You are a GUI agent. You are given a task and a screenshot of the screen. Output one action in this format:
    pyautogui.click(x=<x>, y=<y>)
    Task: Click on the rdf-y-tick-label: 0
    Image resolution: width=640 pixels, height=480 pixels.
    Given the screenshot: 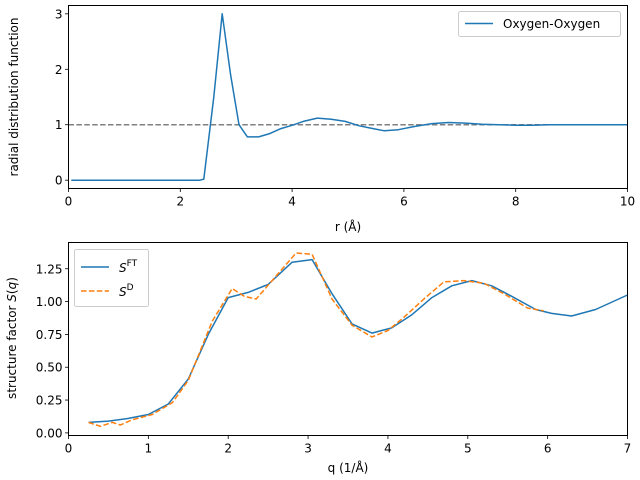 What is the action you would take?
    pyautogui.click(x=59, y=181)
    